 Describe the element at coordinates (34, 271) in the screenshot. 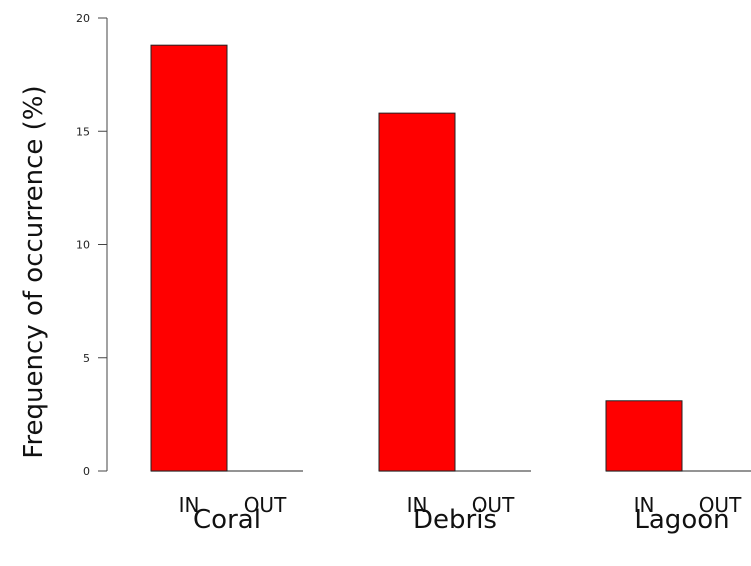

I see `y-axis-title: Frequency of occurrence (%)` at that location.